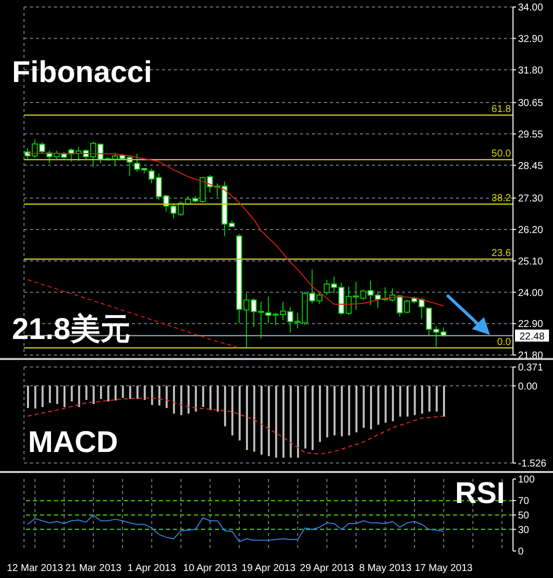 The height and width of the screenshot is (578, 553). Describe the element at coordinates (531, 199) in the screenshot. I see `y-tick-label: 27.30` at that location.